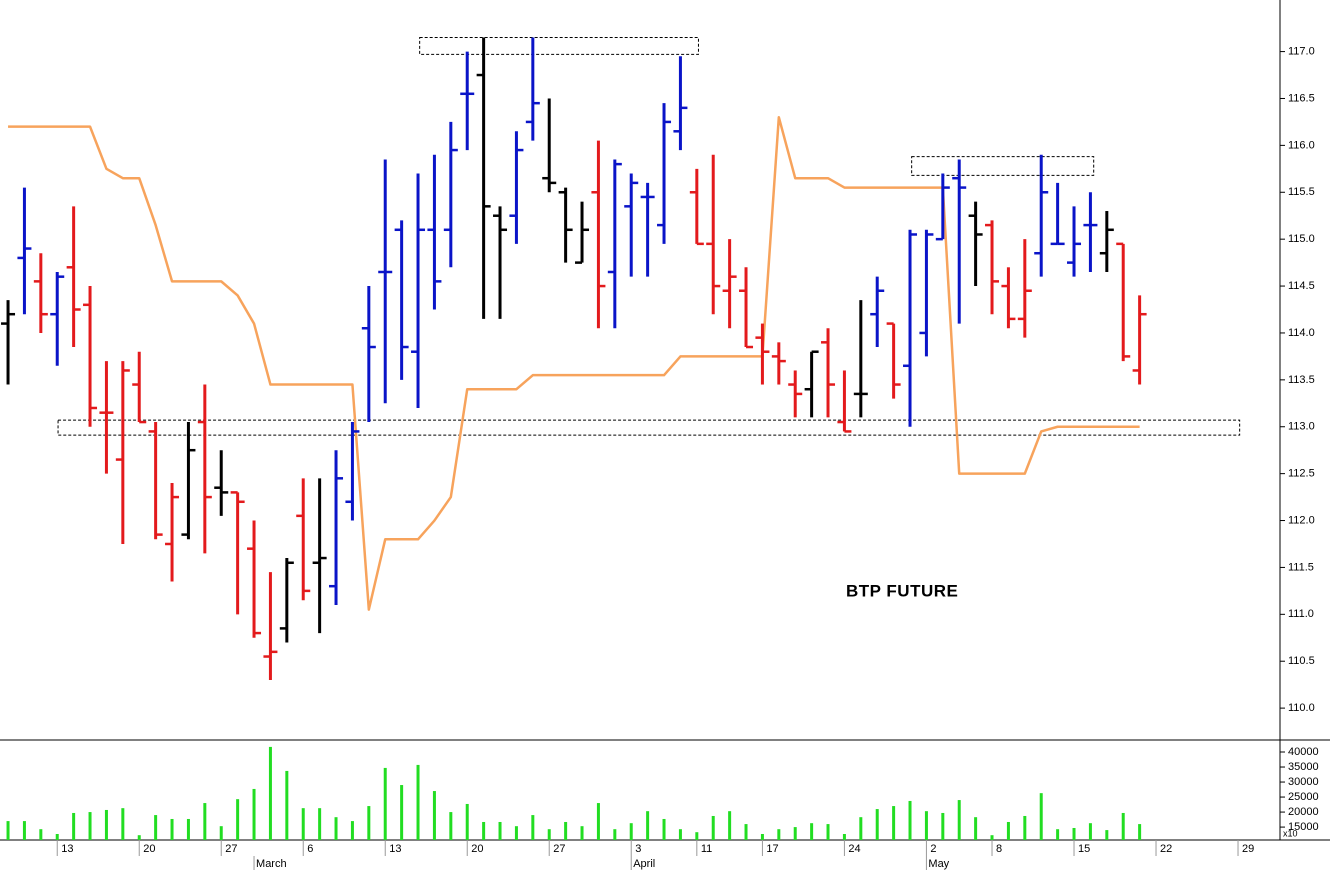 This screenshot has width=1330, height=870. I want to click on y-tick-label: 113.5, so click(1301, 380).